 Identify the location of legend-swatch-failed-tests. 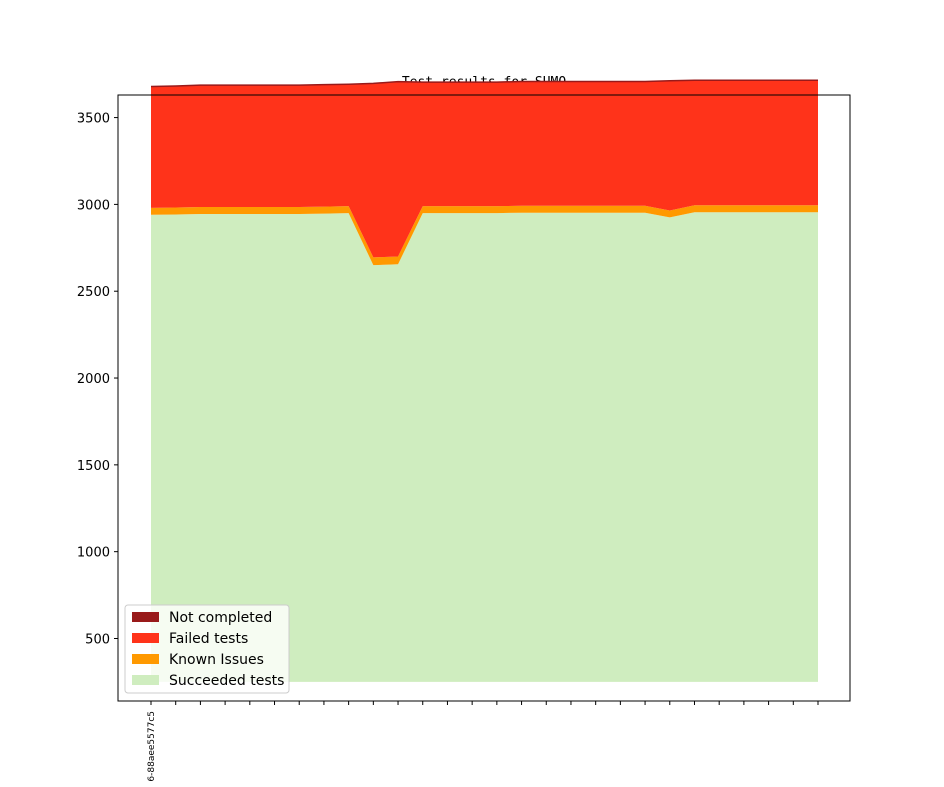
(145, 638).